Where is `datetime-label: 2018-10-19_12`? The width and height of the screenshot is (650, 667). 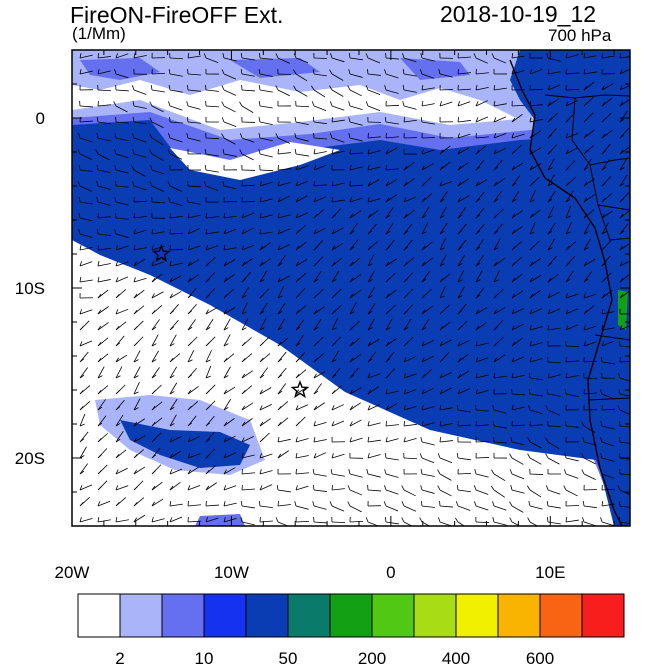
datetime-label: 2018-10-19_12 is located at coordinates (518, 14).